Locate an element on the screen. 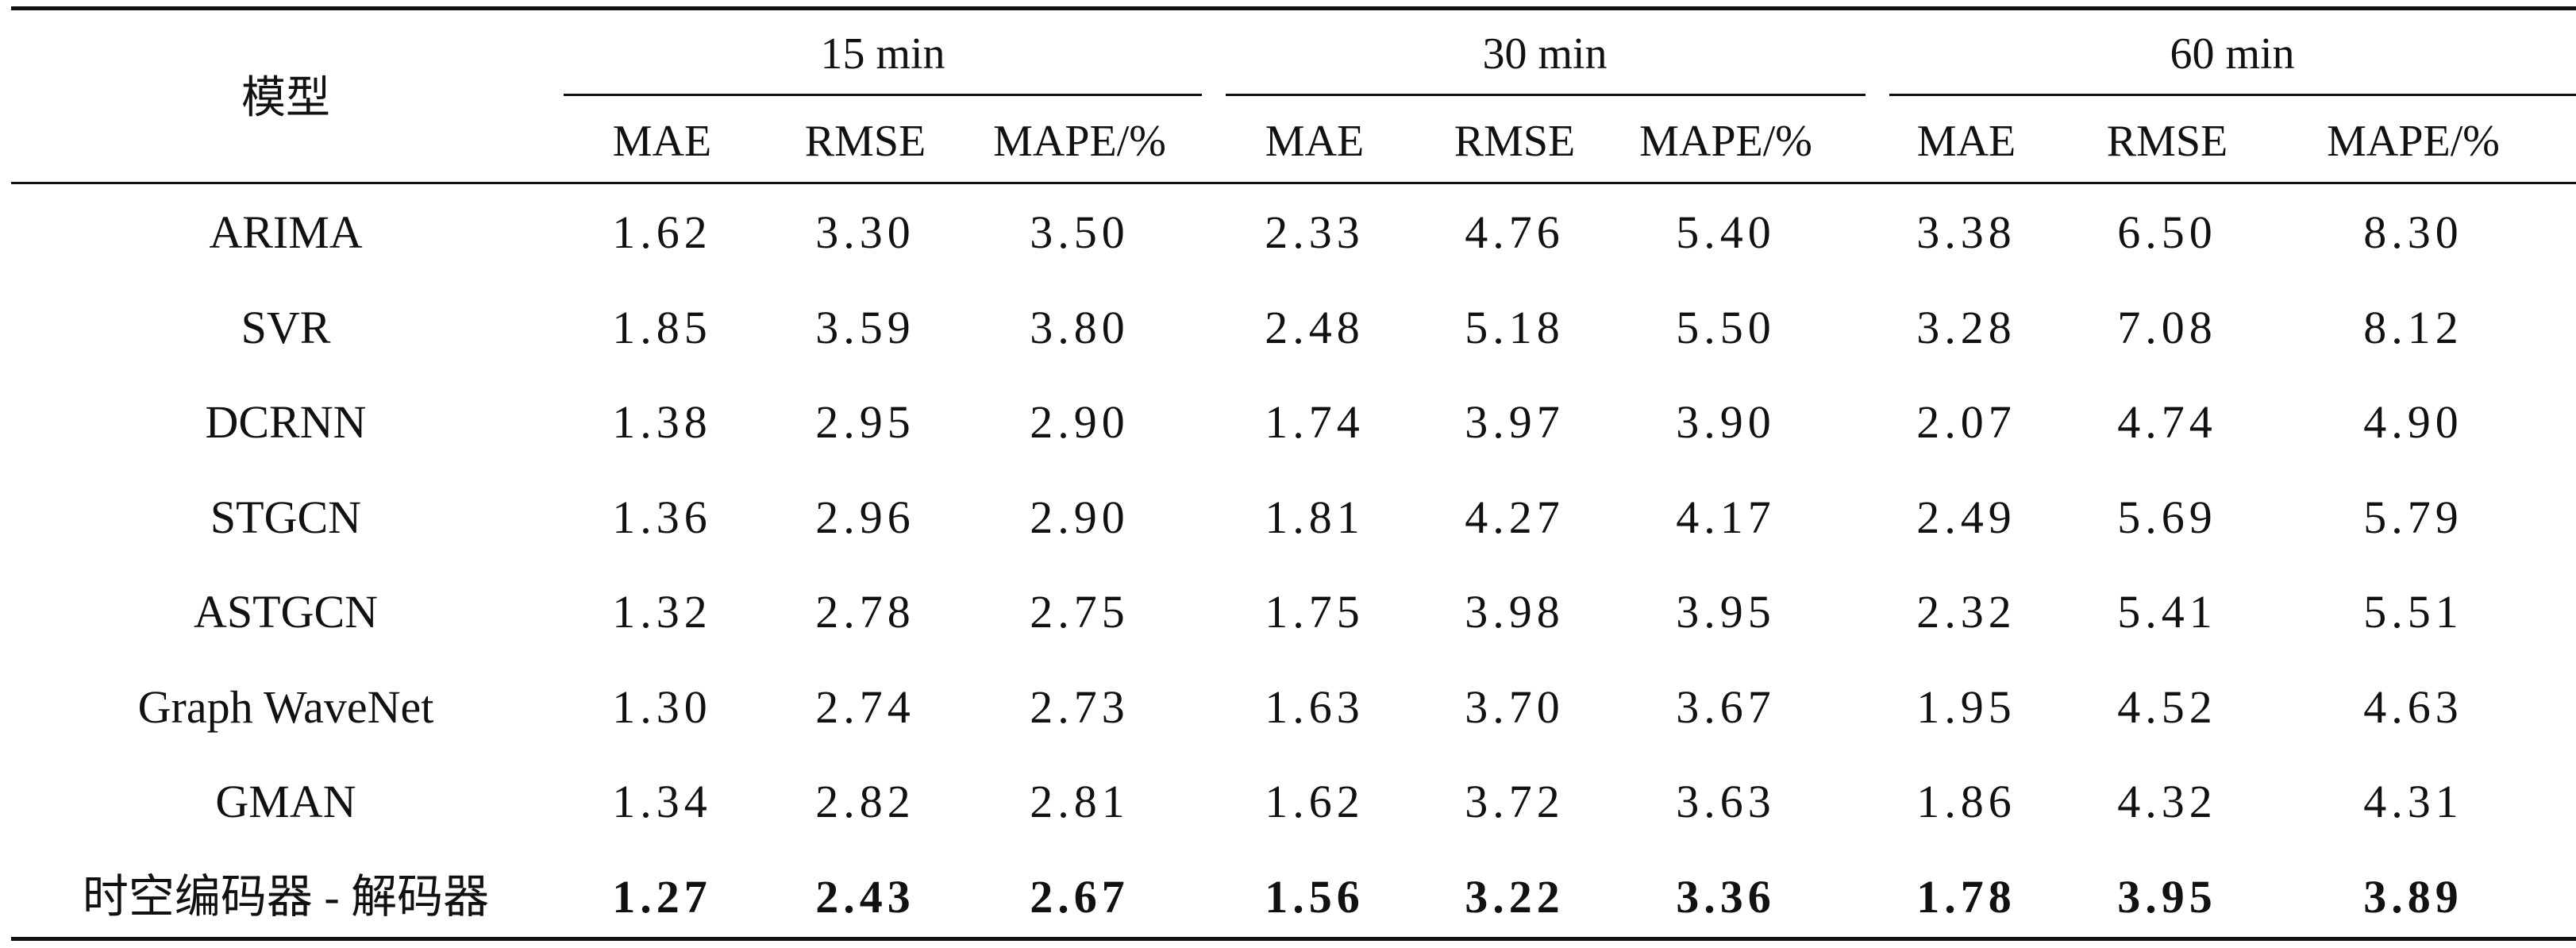 The image size is (2576, 948). value-cell: 1.85 is located at coordinates (662, 327).